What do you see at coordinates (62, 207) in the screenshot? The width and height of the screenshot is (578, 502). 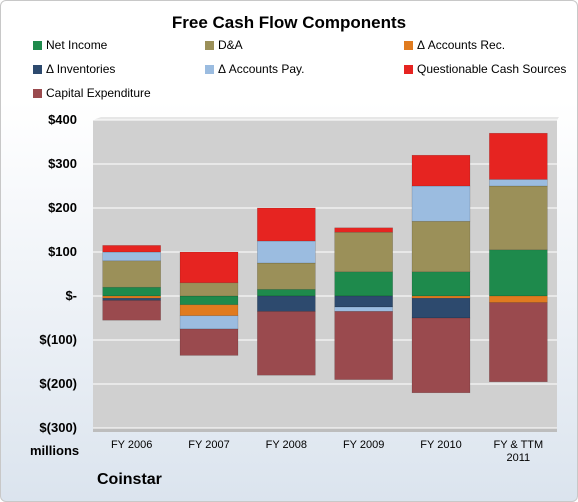 I see `y-tick-label: $200` at bounding box center [62, 207].